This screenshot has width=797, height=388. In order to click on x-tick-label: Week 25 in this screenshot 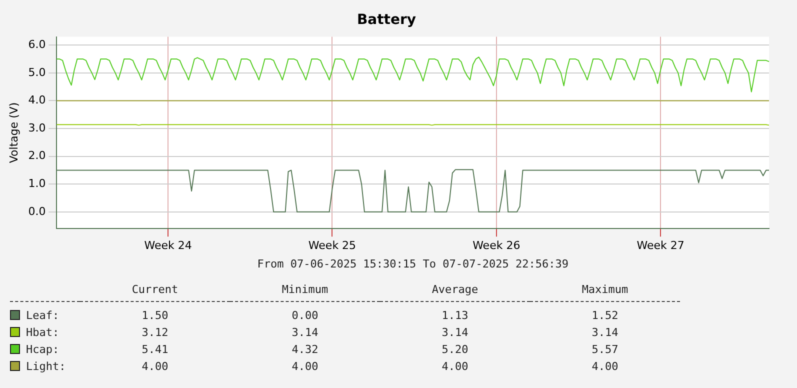, I will do `click(332, 245)`.